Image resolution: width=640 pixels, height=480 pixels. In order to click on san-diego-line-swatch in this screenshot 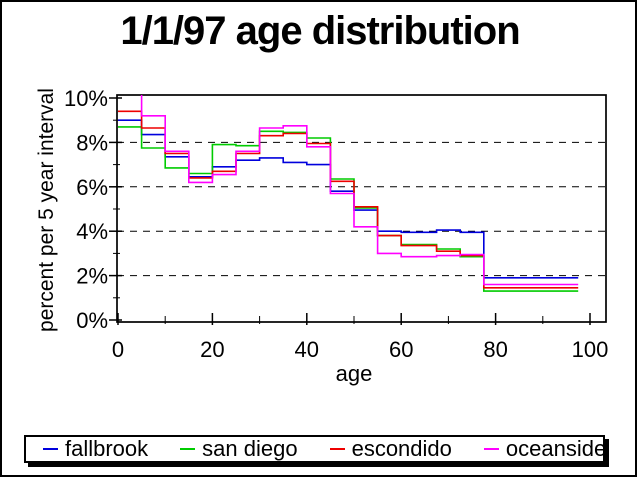, I will do `click(188, 449)`.